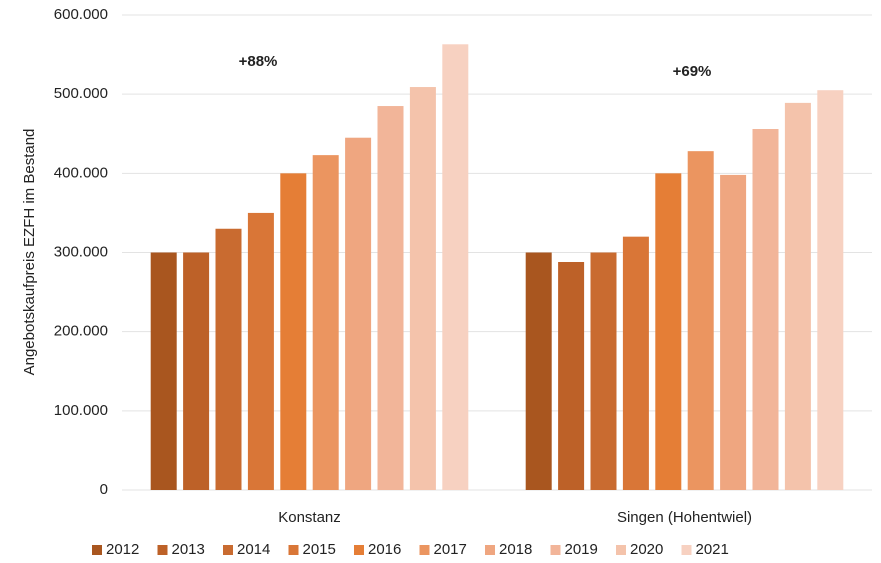 The image size is (881, 563). I want to click on y-tick-label: 100.000, so click(81, 410).